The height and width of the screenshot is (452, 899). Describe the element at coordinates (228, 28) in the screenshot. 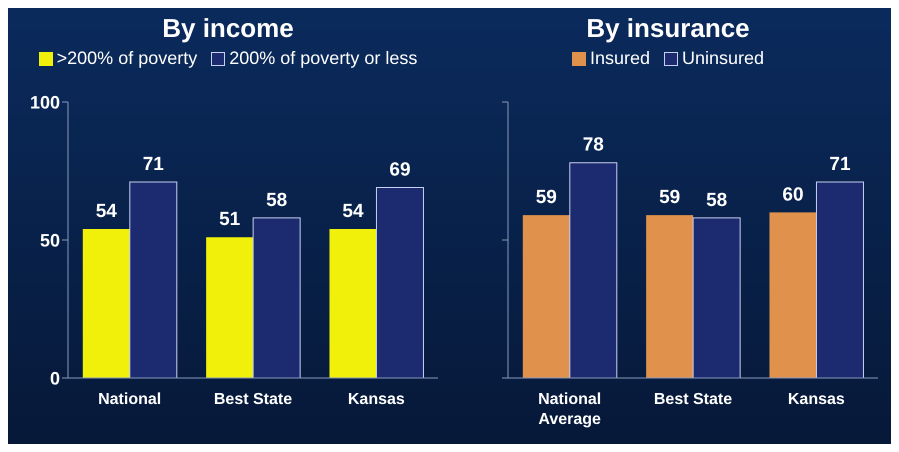

I see `chart-title: By income` at that location.